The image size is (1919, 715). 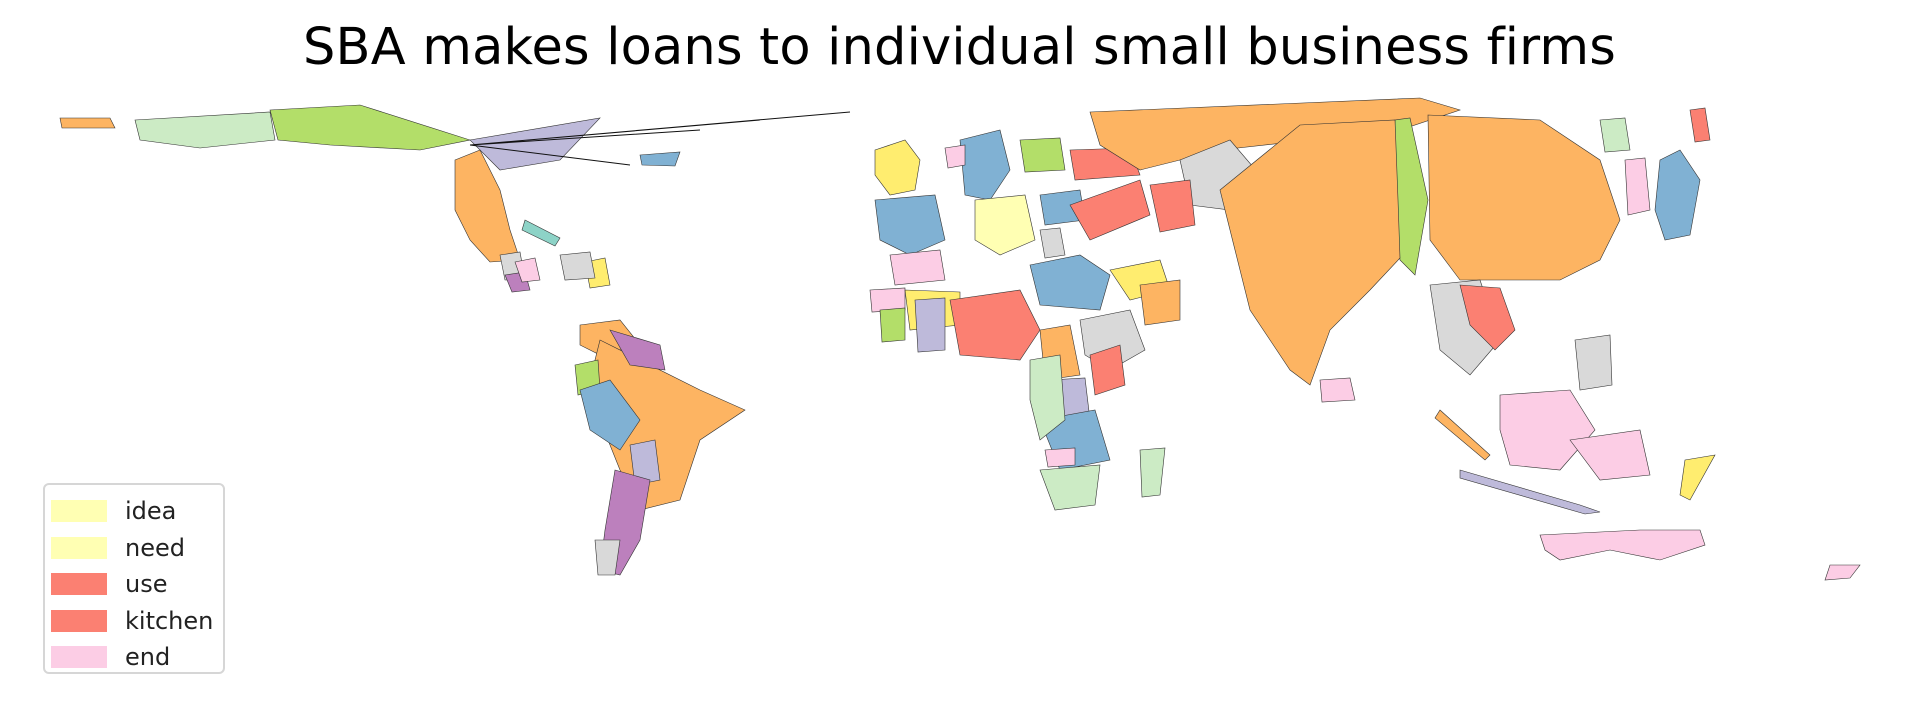 I want to click on region-north-fan, so click(x=535, y=144).